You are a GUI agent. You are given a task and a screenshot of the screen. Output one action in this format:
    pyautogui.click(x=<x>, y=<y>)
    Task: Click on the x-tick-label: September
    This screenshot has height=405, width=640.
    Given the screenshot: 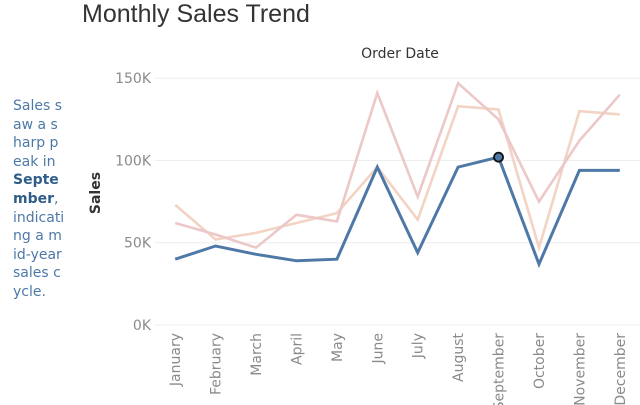 What is the action you would take?
    pyautogui.click(x=500, y=369)
    